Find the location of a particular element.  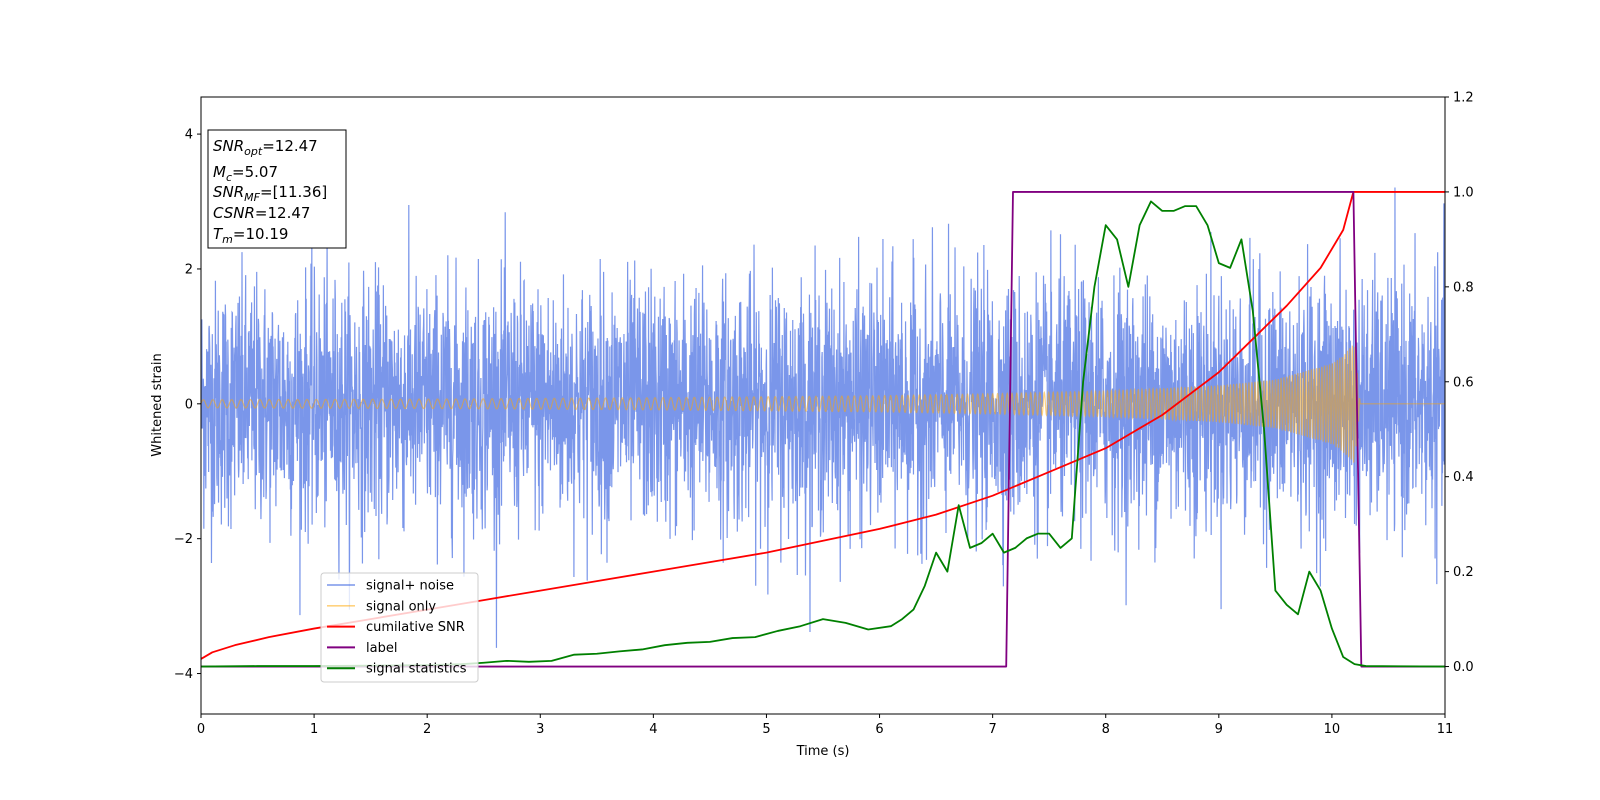

x-tick-label: 6 is located at coordinates (879, 729).